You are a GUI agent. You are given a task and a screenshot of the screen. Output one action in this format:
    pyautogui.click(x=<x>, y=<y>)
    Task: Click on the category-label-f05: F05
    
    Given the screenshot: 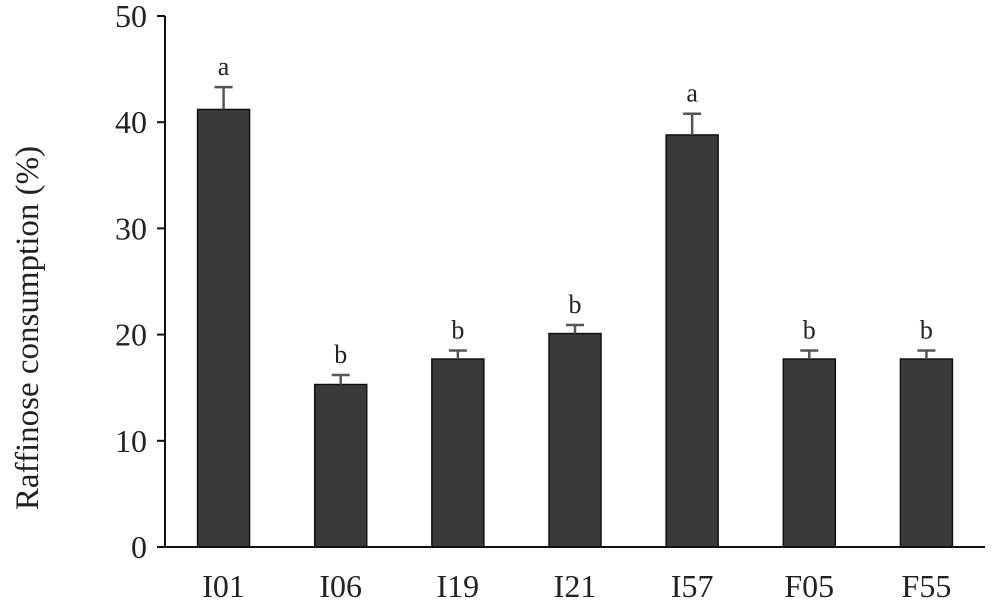 What is the action you would take?
    pyautogui.click(x=809, y=586)
    